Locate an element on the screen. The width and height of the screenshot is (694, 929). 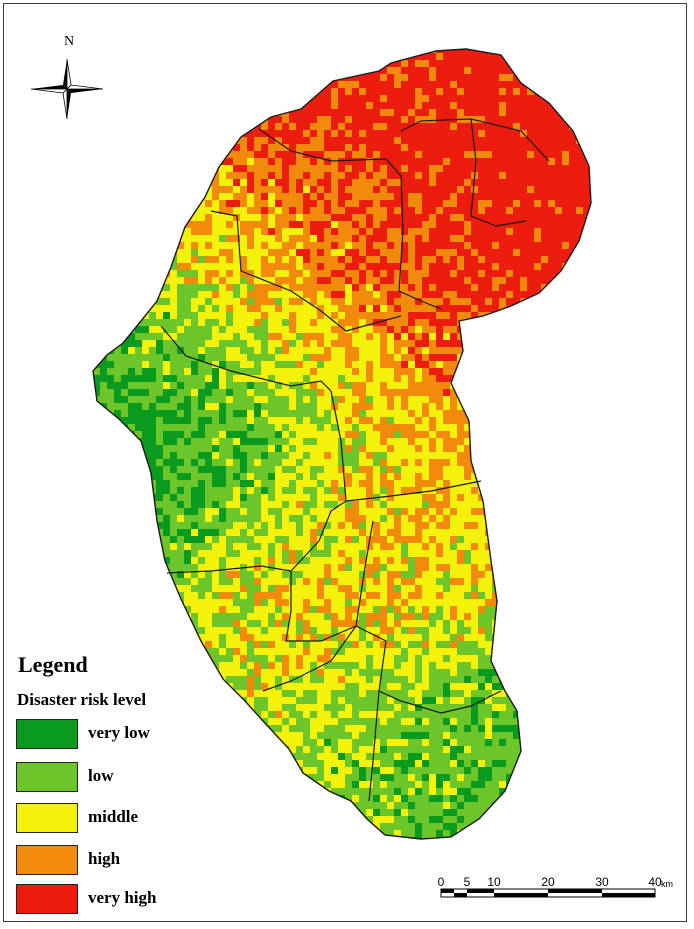
scale-tick: 40 is located at coordinates (655, 882).